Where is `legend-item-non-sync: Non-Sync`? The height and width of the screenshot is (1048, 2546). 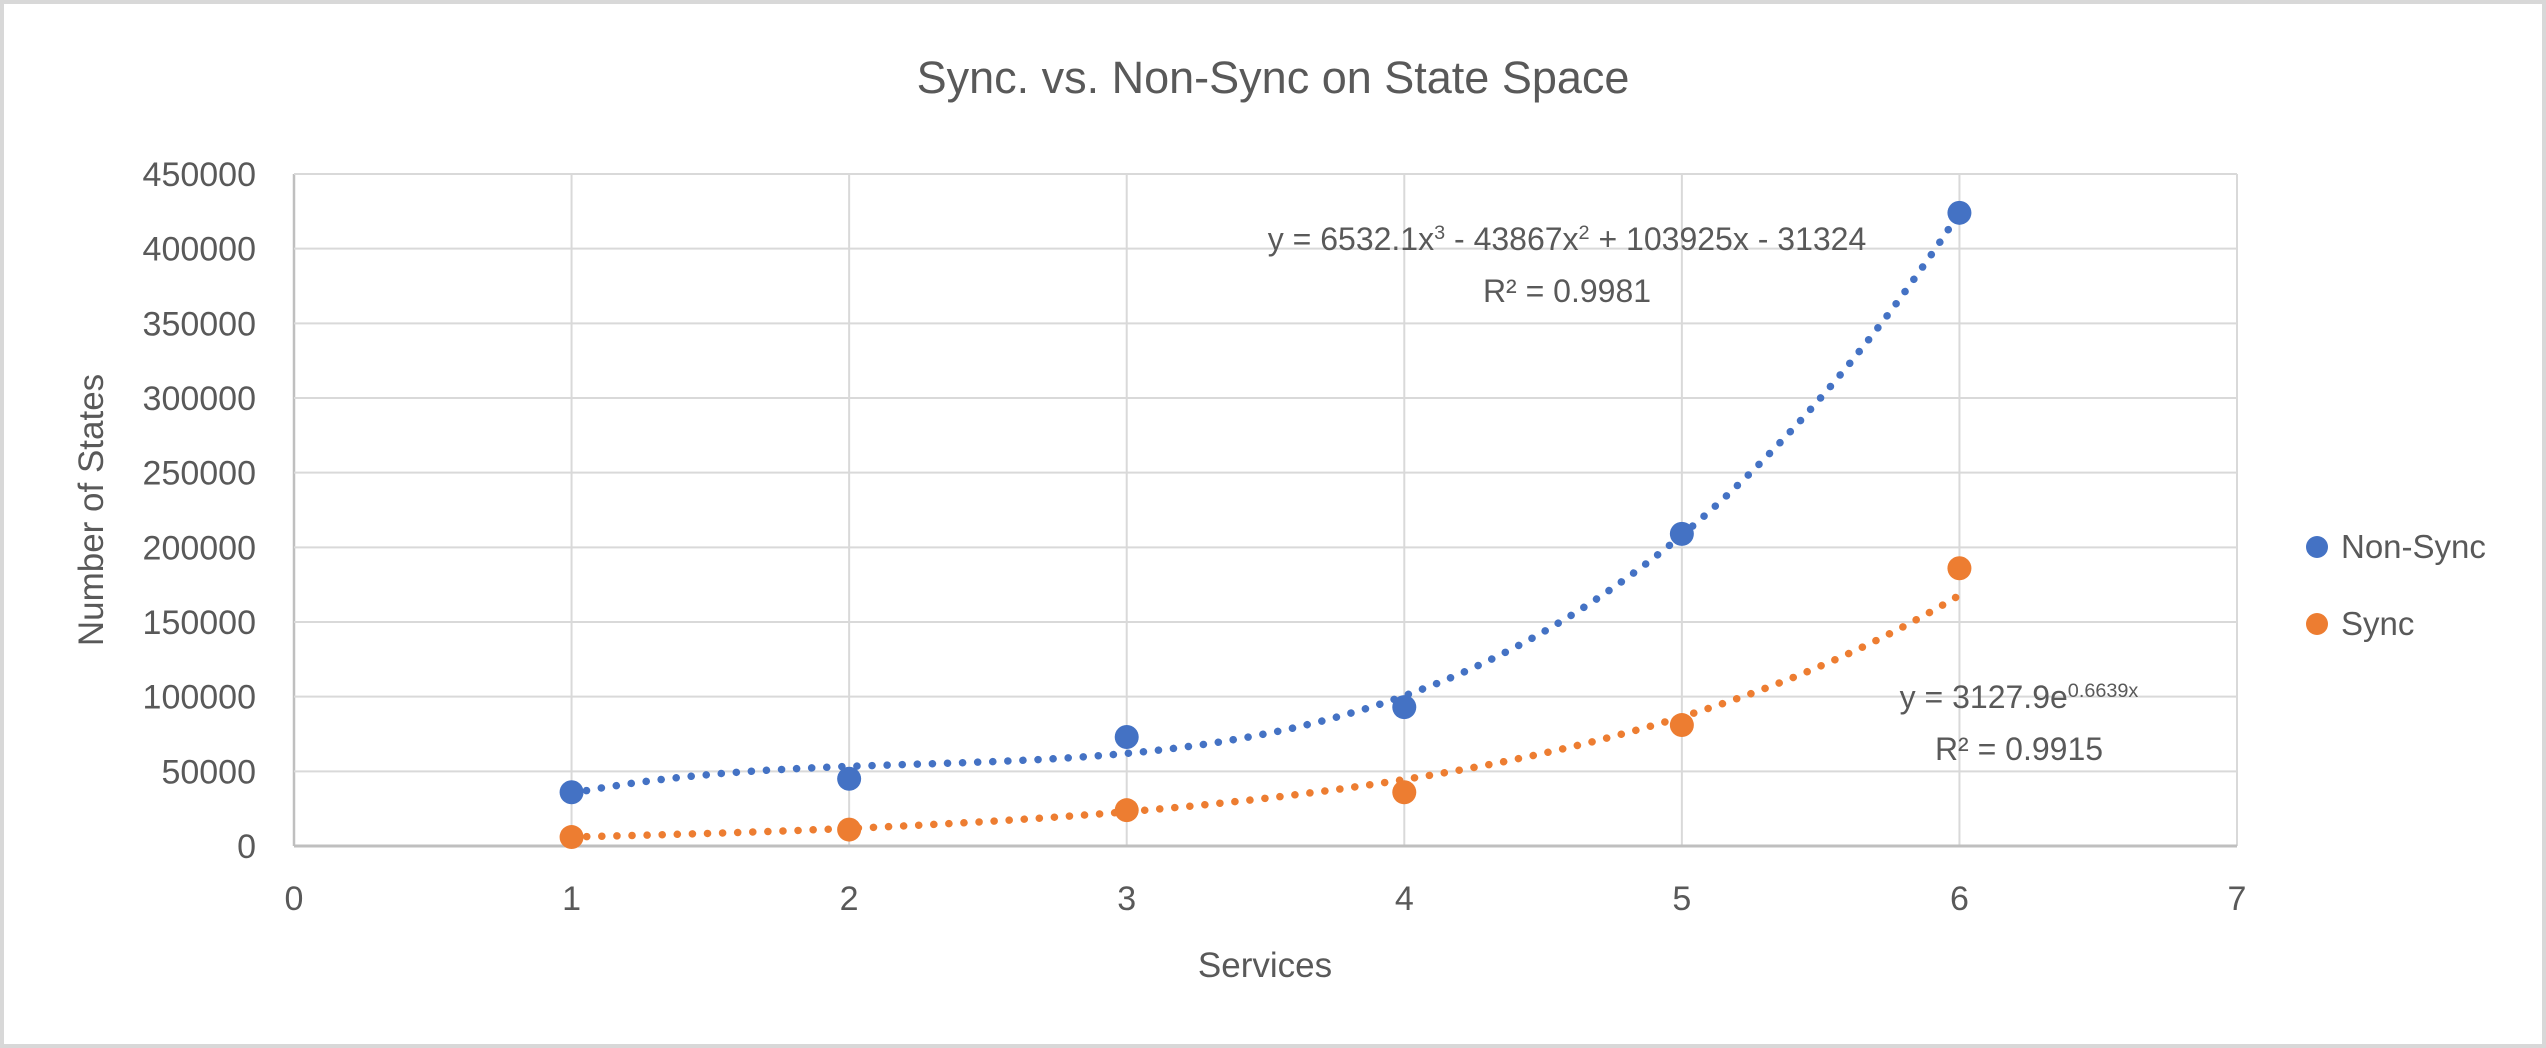
legend-item-non-sync: Non-Sync is located at coordinates (2396, 547).